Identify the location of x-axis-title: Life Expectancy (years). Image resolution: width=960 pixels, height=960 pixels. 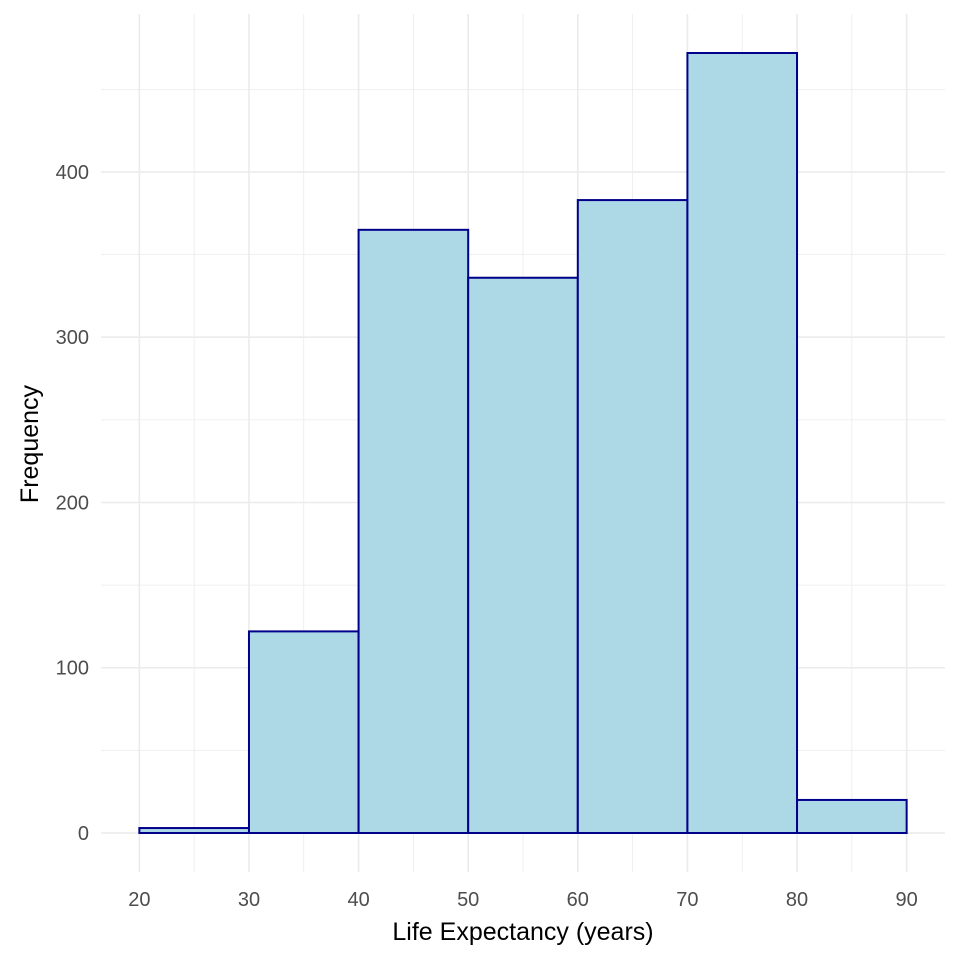
(522, 932).